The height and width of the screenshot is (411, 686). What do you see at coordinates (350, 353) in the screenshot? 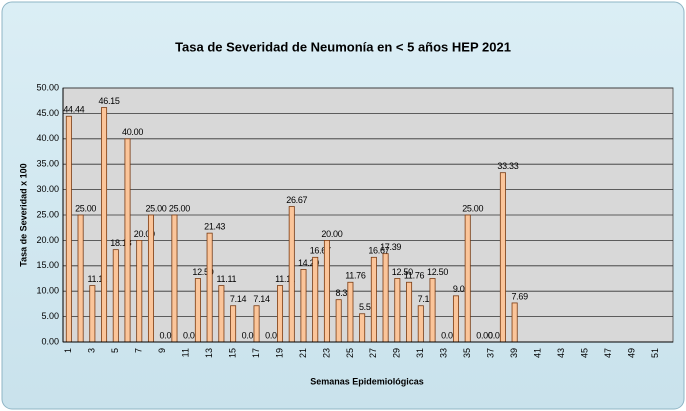
I see `x-tick-label: 25` at bounding box center [350, 353].